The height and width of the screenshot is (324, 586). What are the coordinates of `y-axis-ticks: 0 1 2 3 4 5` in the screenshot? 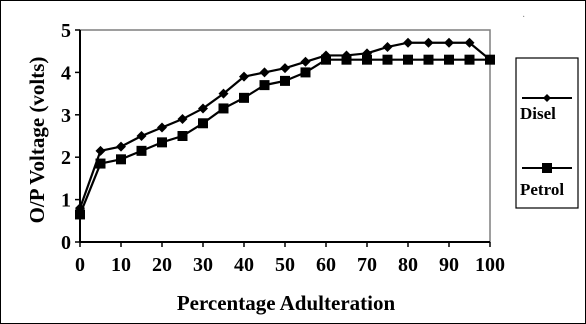 It's located at (70, 137).